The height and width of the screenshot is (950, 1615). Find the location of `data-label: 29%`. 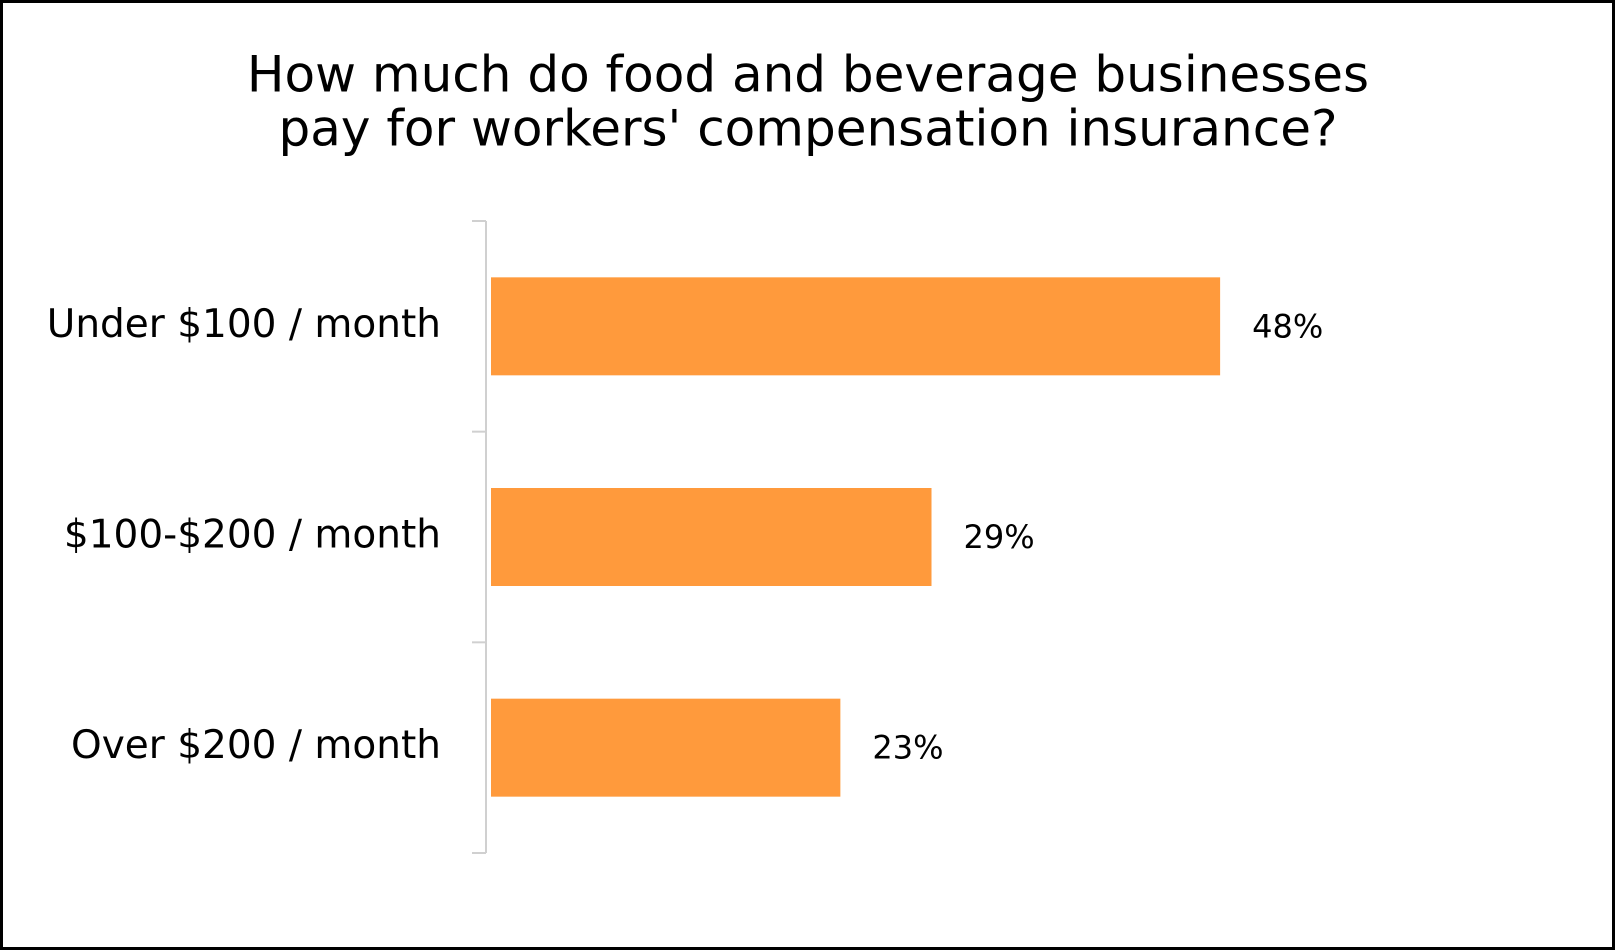

data-label: 29% is located at coordinates (999, 537).